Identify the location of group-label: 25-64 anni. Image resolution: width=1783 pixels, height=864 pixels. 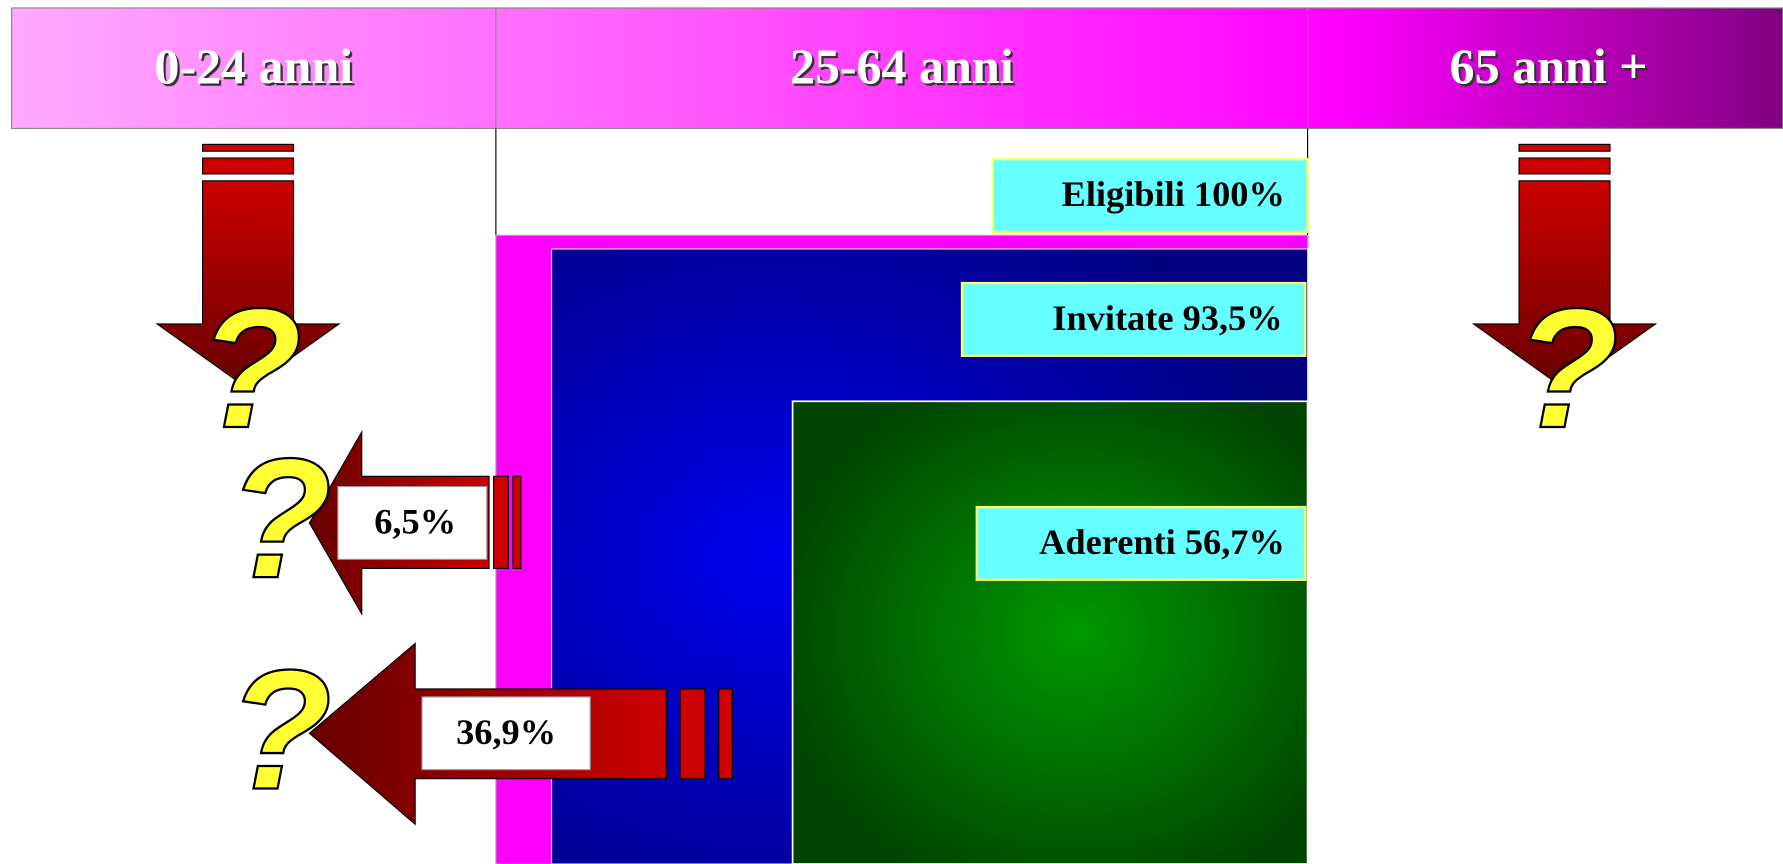
(902, 66).